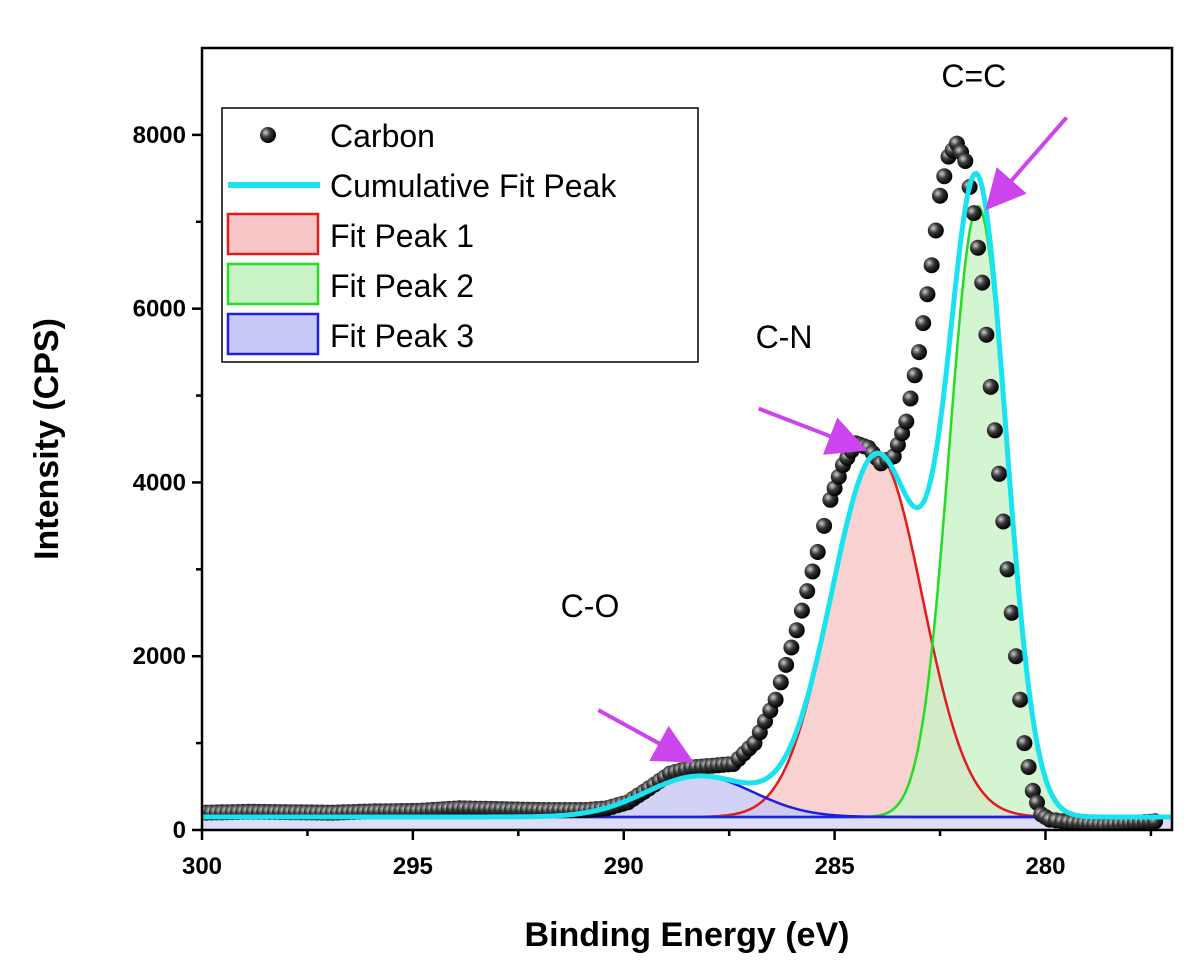 This screenshot has width=1200, height=963. I want to click on legend-peak1-swatch, so click(273, 234).